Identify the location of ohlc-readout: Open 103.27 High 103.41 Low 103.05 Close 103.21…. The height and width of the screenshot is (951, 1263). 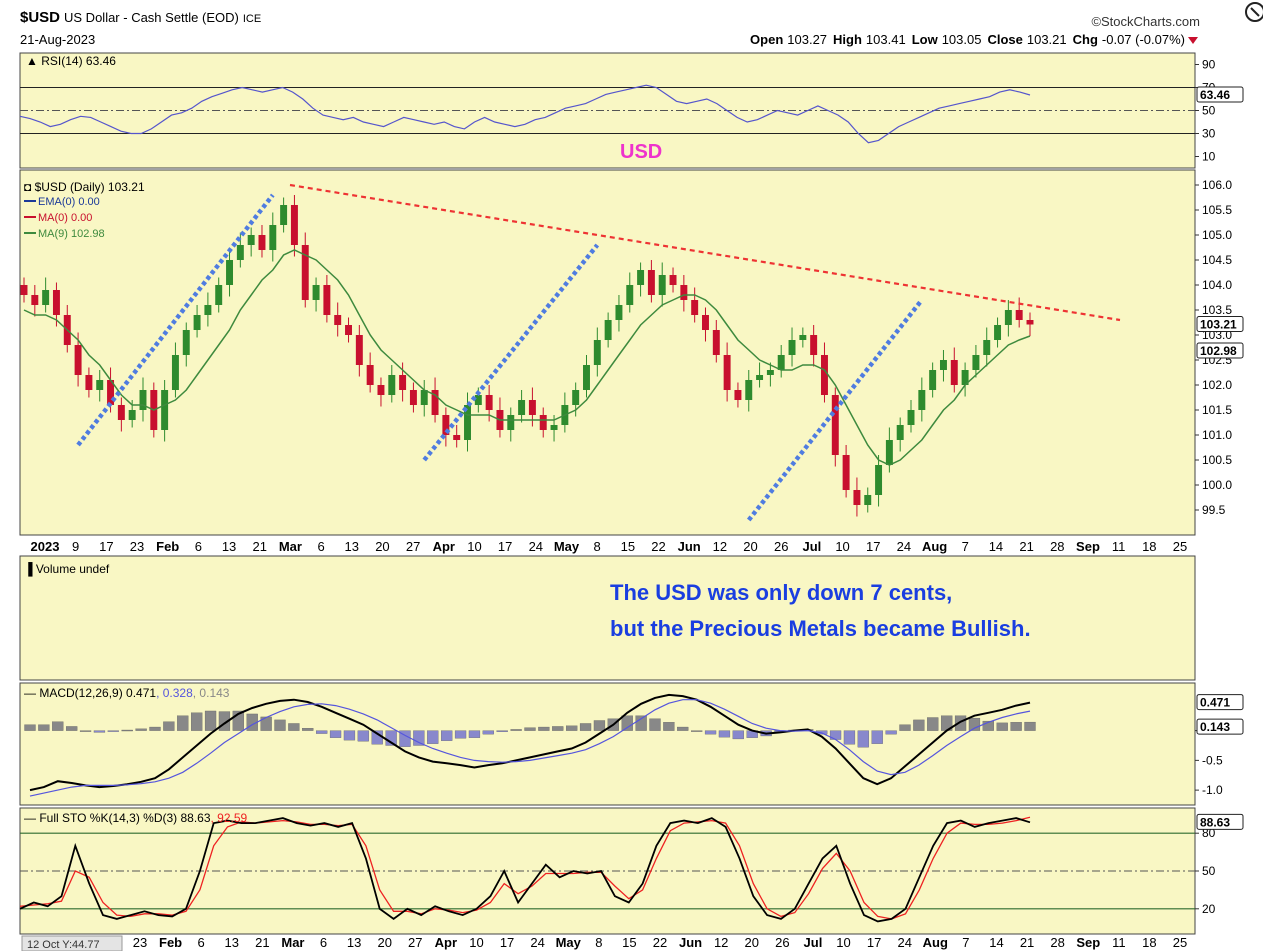
(967, 39).